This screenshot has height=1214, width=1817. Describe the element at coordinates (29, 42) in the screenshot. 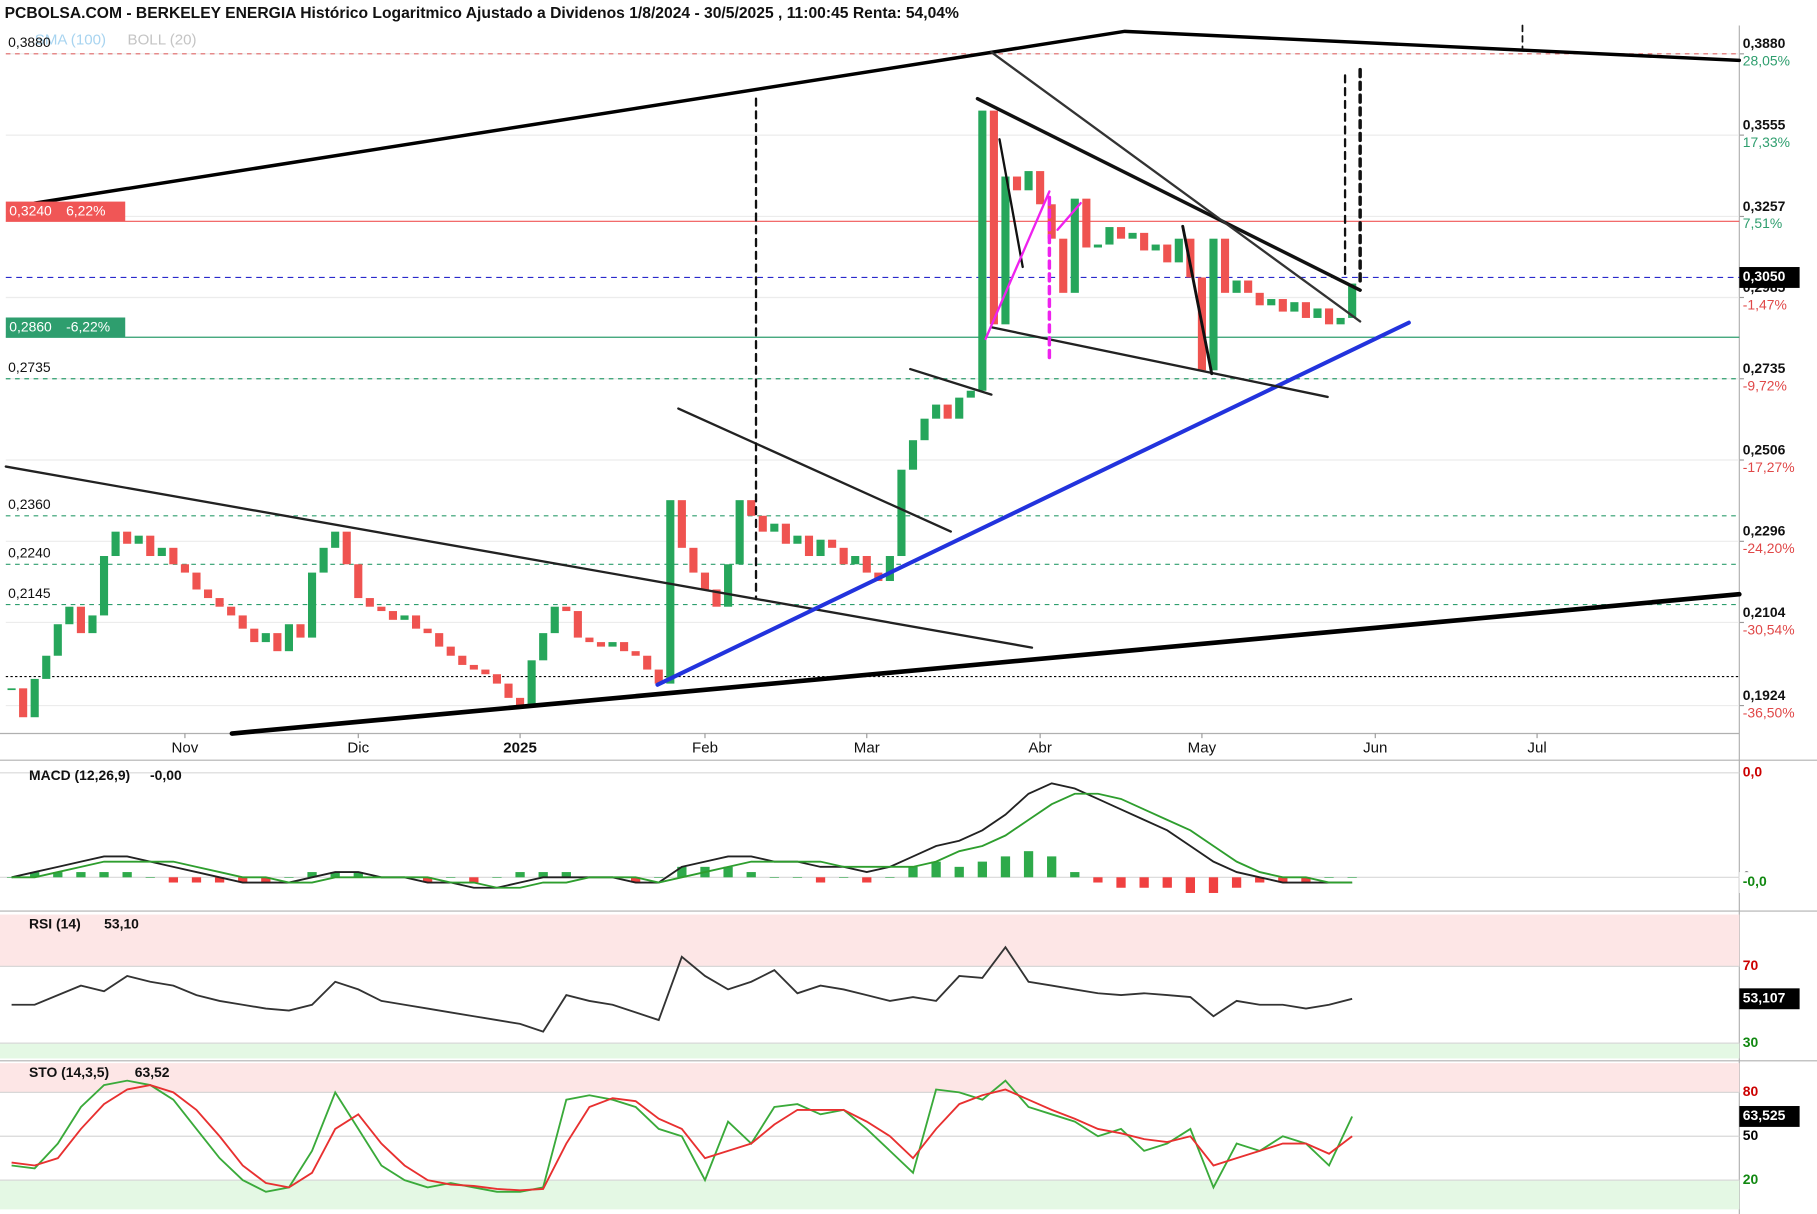

I see `level-label: 0,3880` at that location.